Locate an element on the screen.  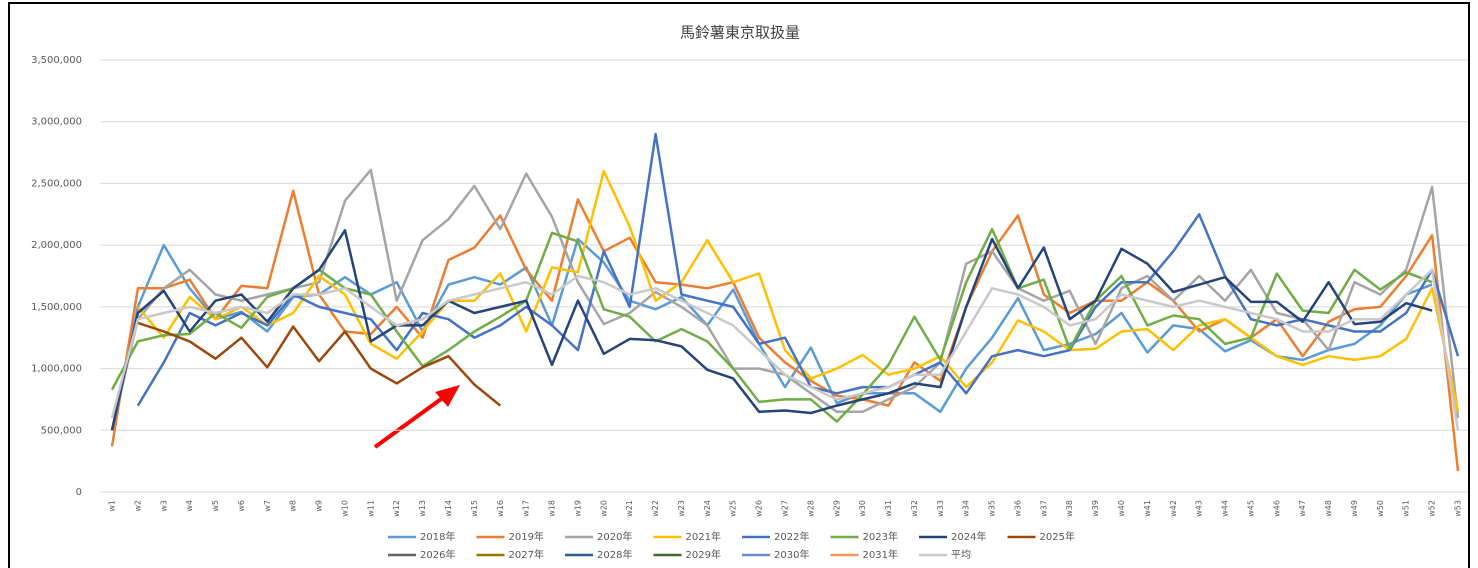
x-tick-label: w17 is located at coordinates (526, 508).